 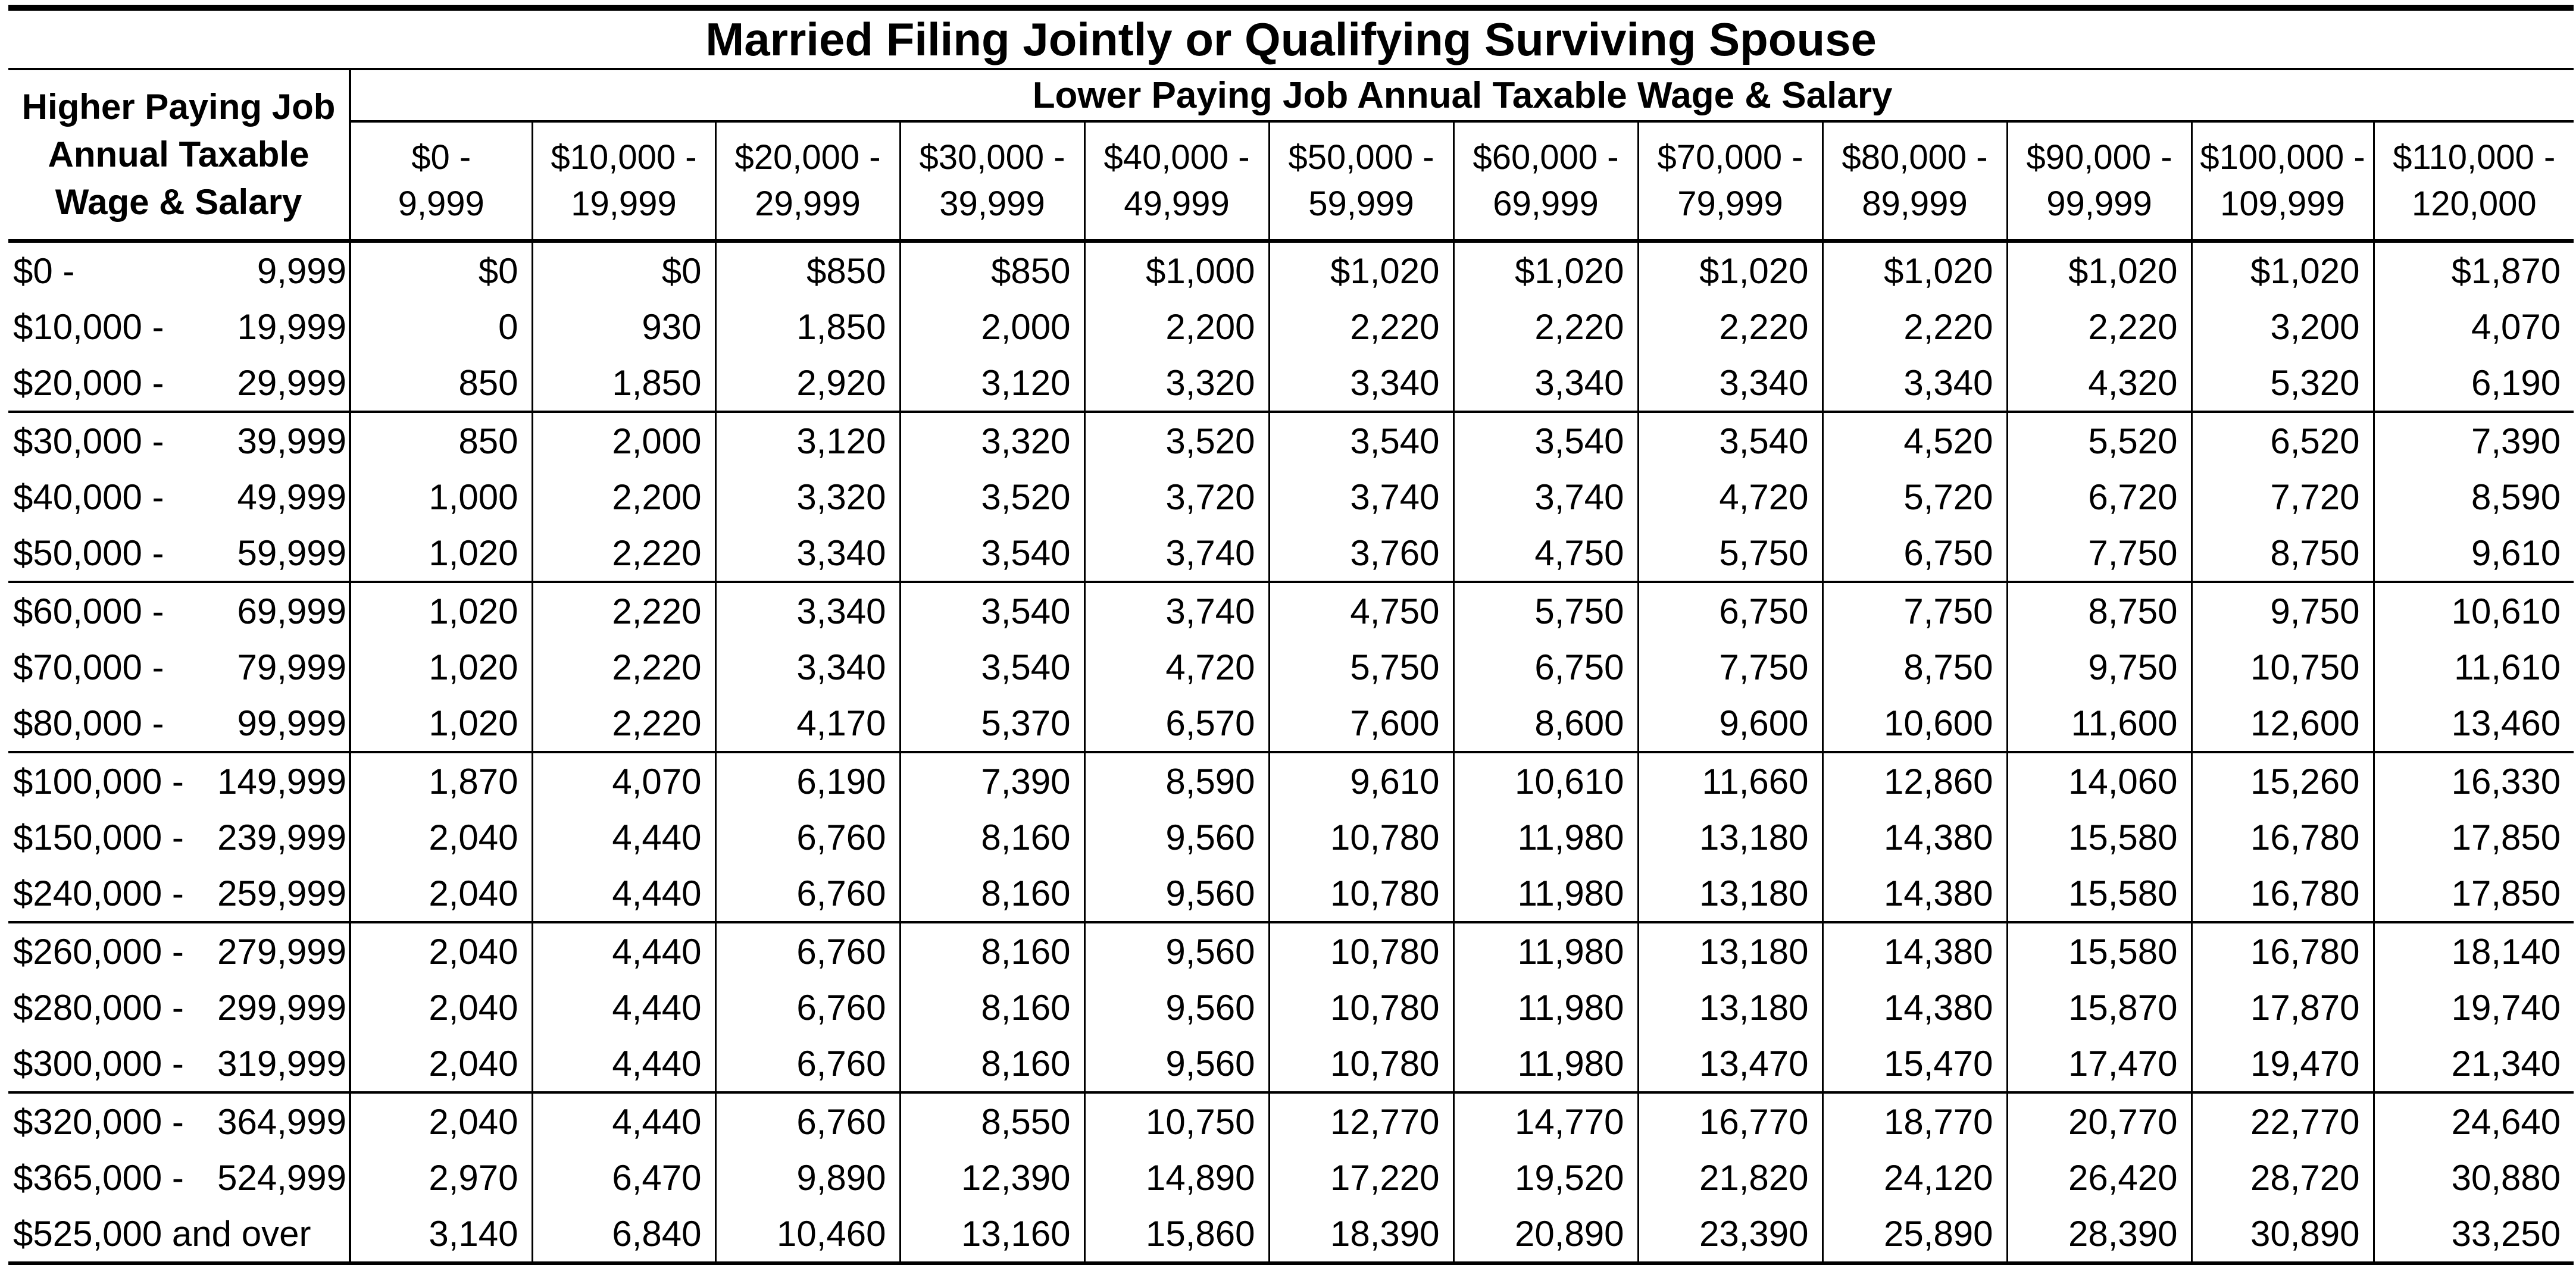 What do you see at coordinates (1362, 1178) in the screenshot?
I see `table-cell: 17,220` at bounding box center [1362, 1178].